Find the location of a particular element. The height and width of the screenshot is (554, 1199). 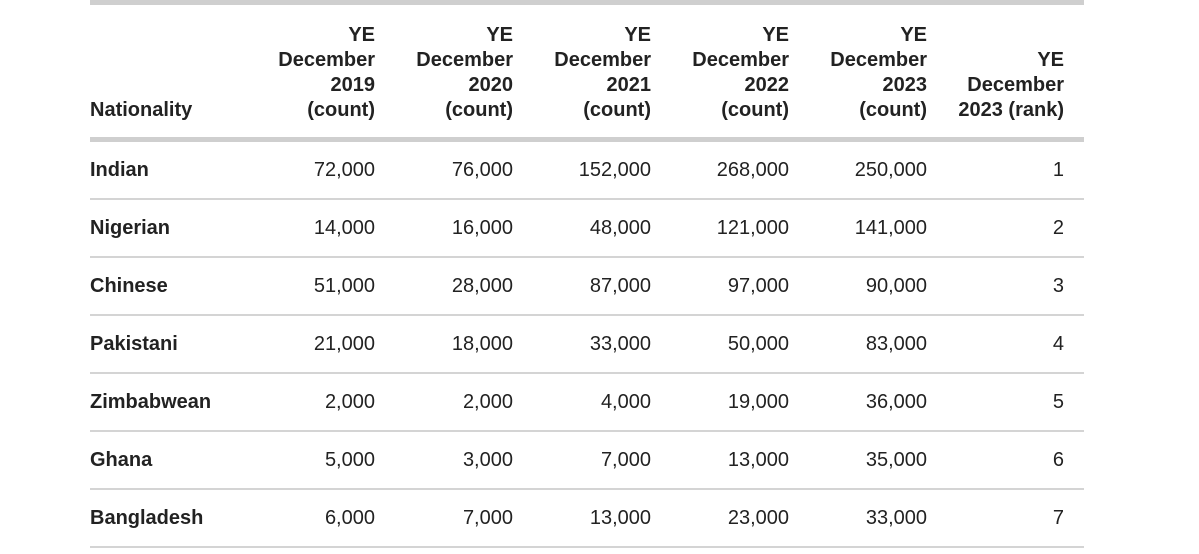

row-label: Chinese is located at coordinates (163, 286).